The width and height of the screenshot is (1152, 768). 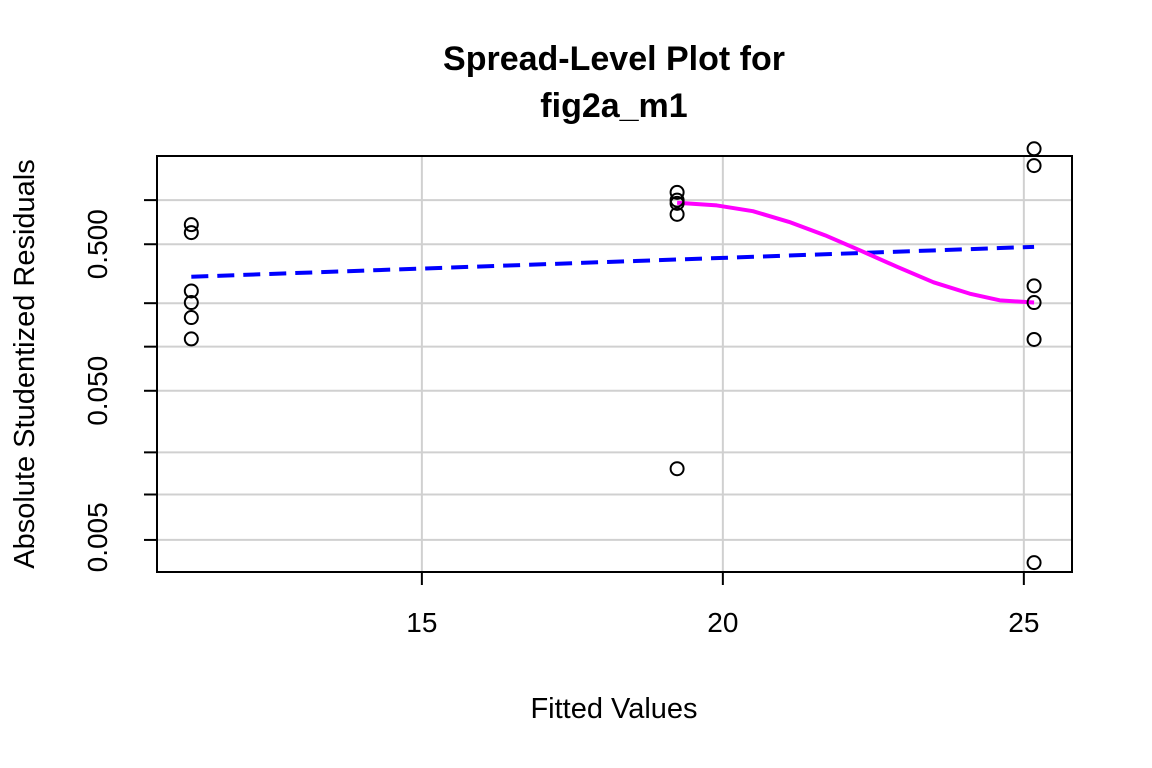 I want to click on x-tick-label-1: 20, so click(x=722, y=622).